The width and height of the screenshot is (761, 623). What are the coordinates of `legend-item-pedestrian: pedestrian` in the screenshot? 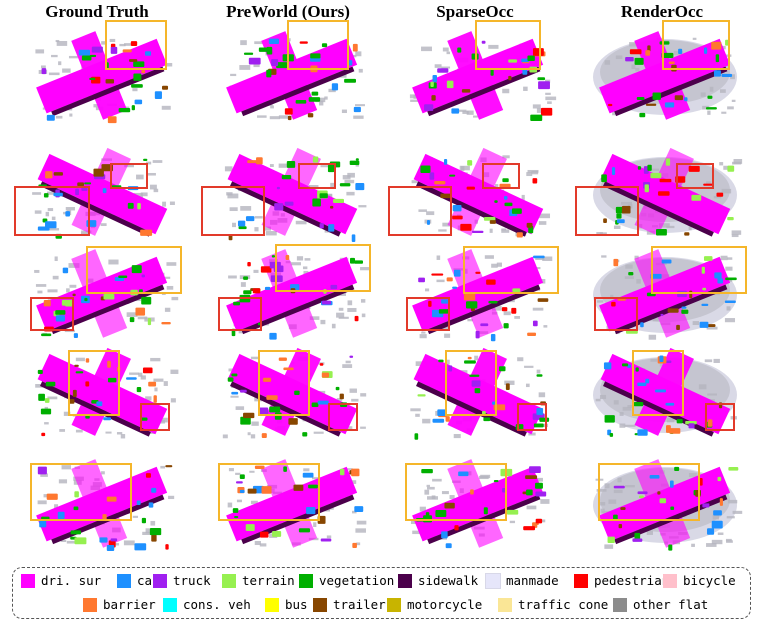 It's located at (621, 580).